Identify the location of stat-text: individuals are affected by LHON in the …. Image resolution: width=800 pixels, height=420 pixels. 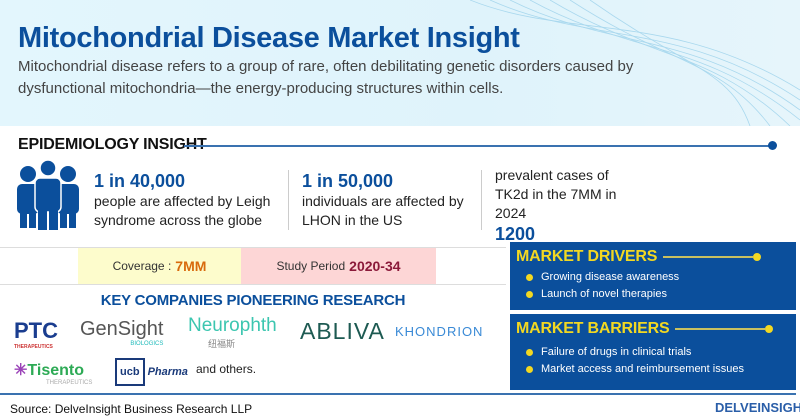
(383, 210).